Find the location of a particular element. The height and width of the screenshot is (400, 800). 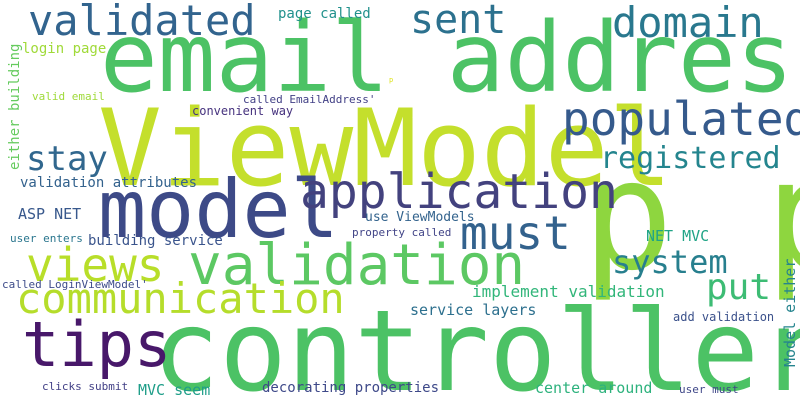

word-model-either: Model either is located at coordinates (790, 312).